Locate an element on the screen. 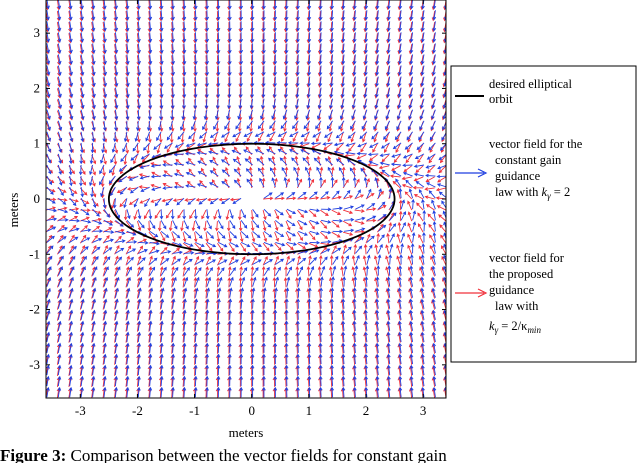 The height and width of the screenshot is (463, 640). y-tick-label: 3 is located at coordinates (37, 32).